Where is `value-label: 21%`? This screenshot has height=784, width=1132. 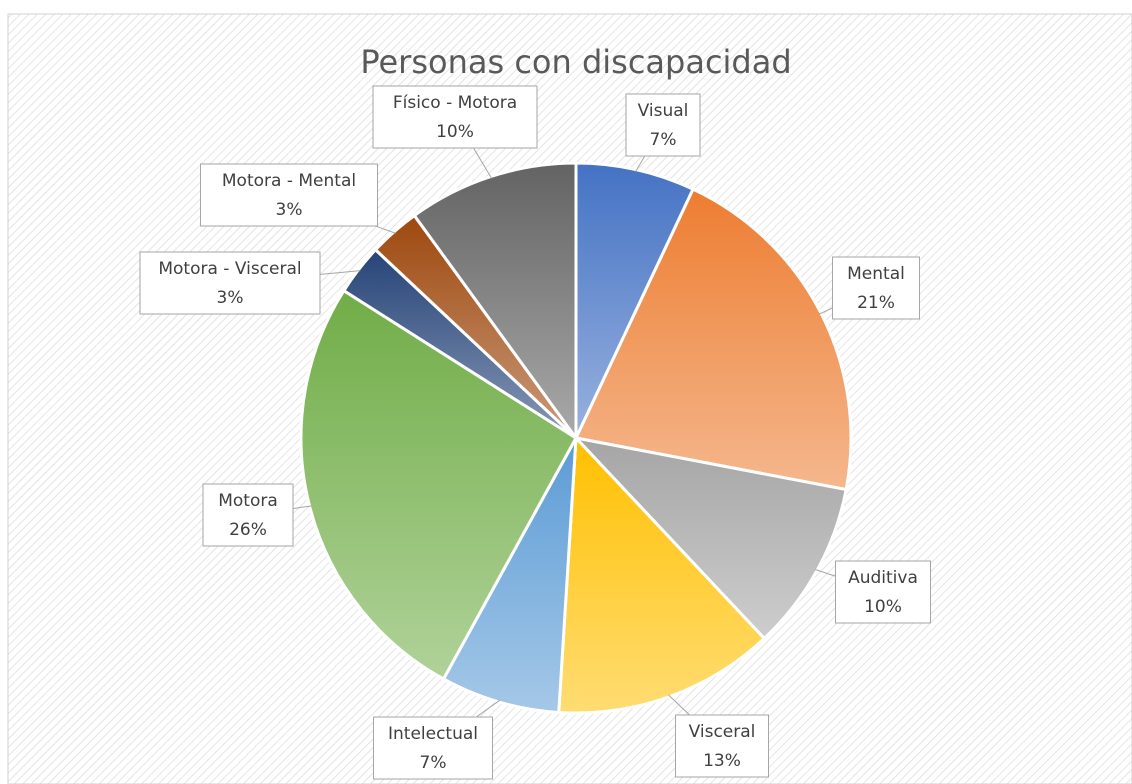 value-label: 21% is located at coordinates (876, 303).